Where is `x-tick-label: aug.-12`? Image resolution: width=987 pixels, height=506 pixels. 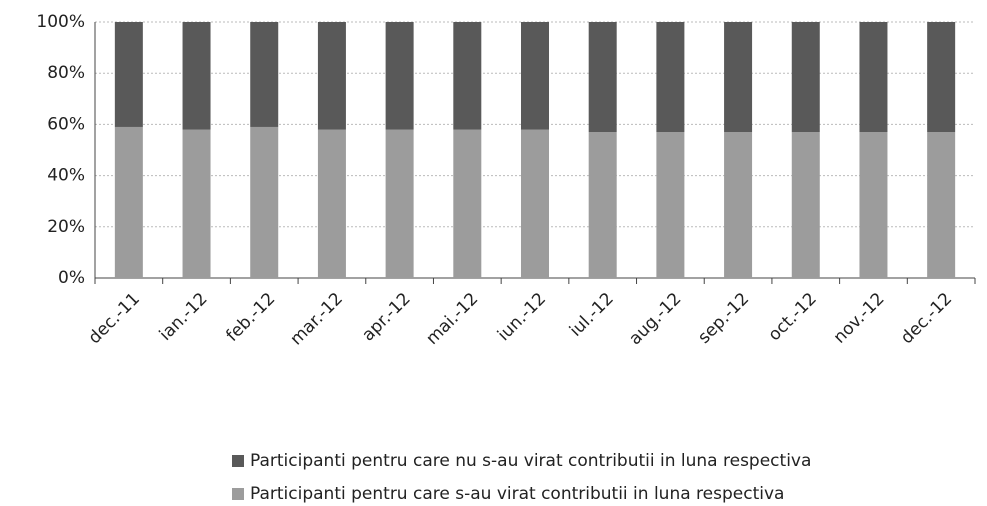 x-tick-label: aug.-12 is located at coordinates (655, 319).